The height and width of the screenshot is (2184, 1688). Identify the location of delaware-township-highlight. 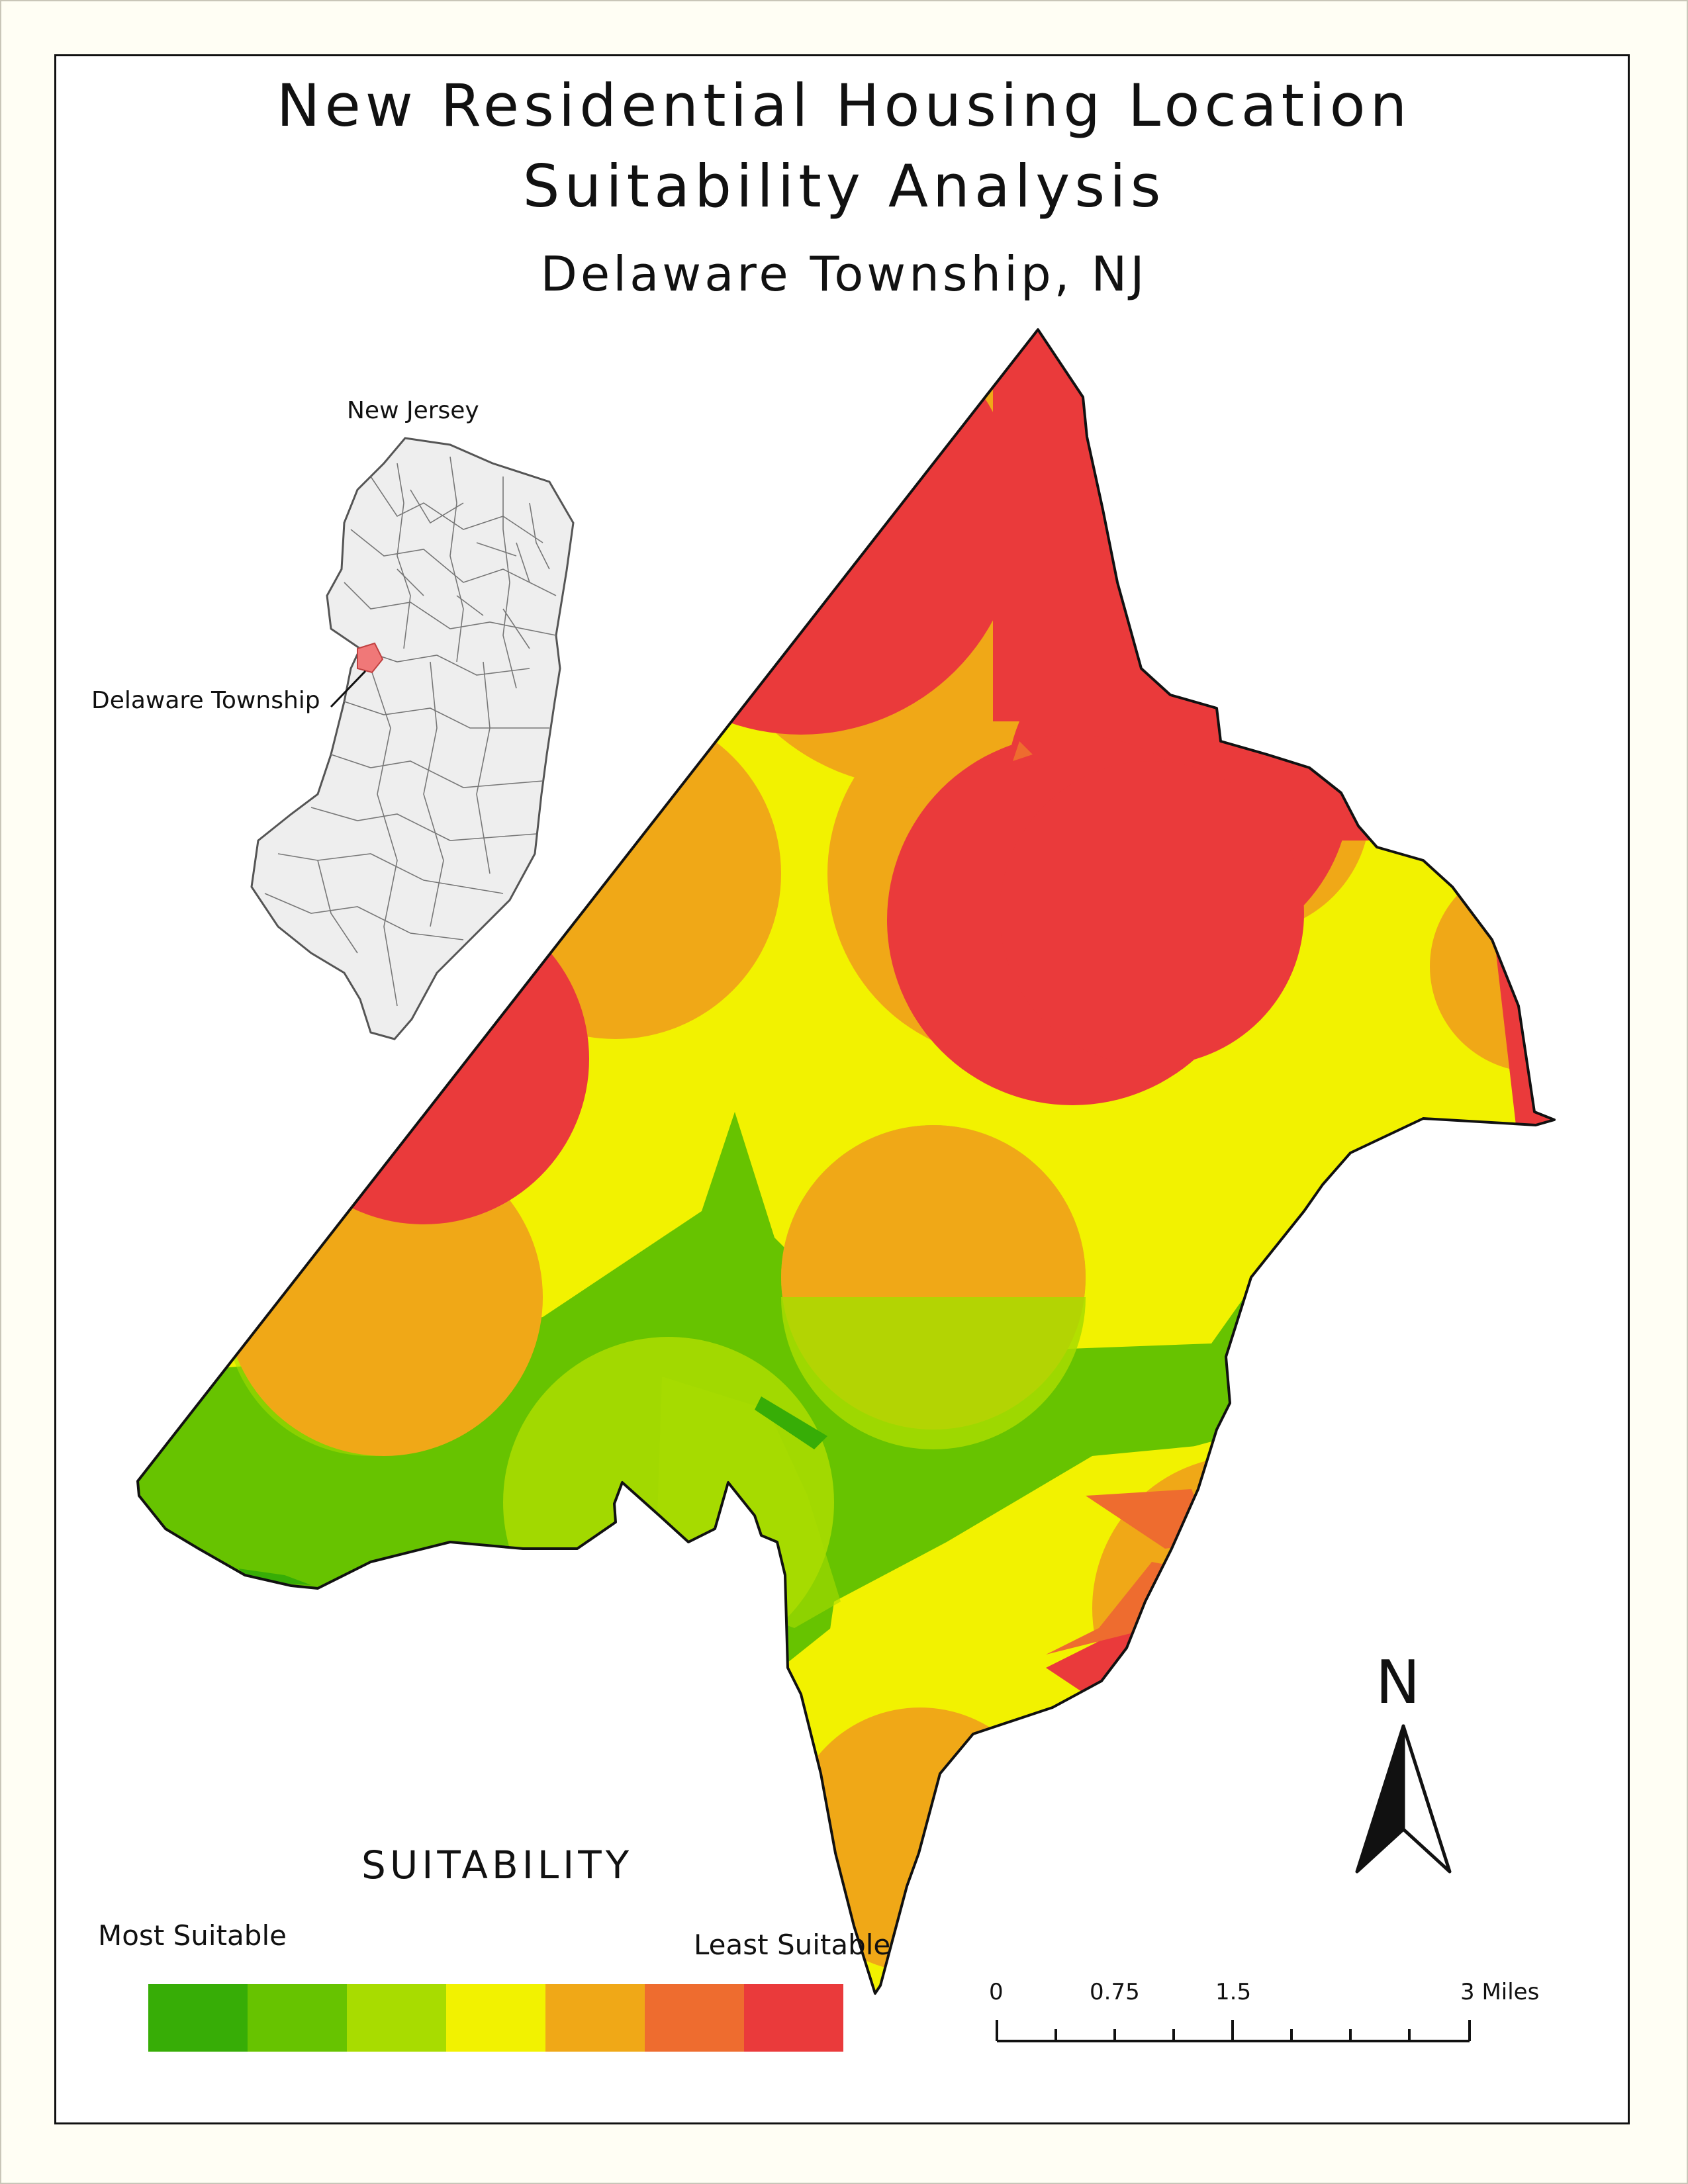
(370, 658).